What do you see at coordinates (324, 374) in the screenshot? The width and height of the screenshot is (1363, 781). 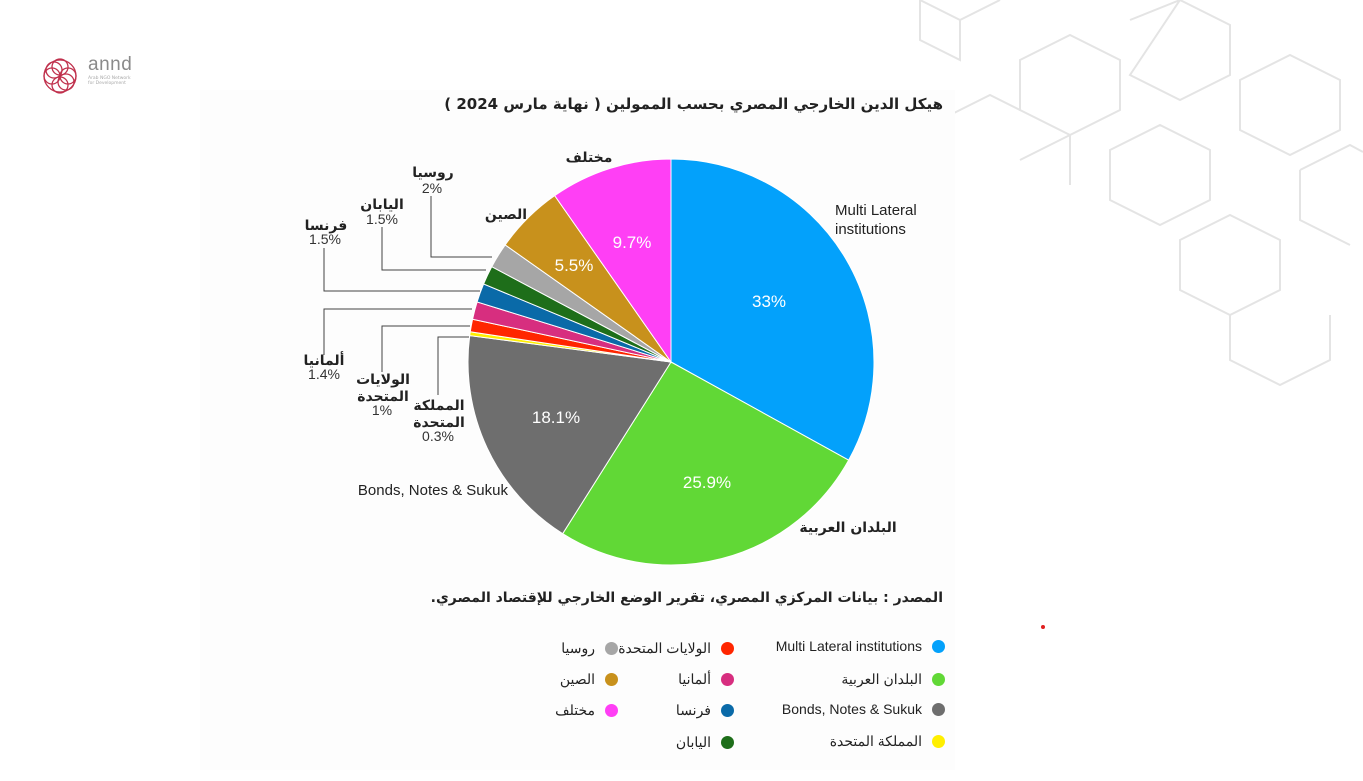 I see `pct-germany: 1.4%` at bounding box center [324, 374].